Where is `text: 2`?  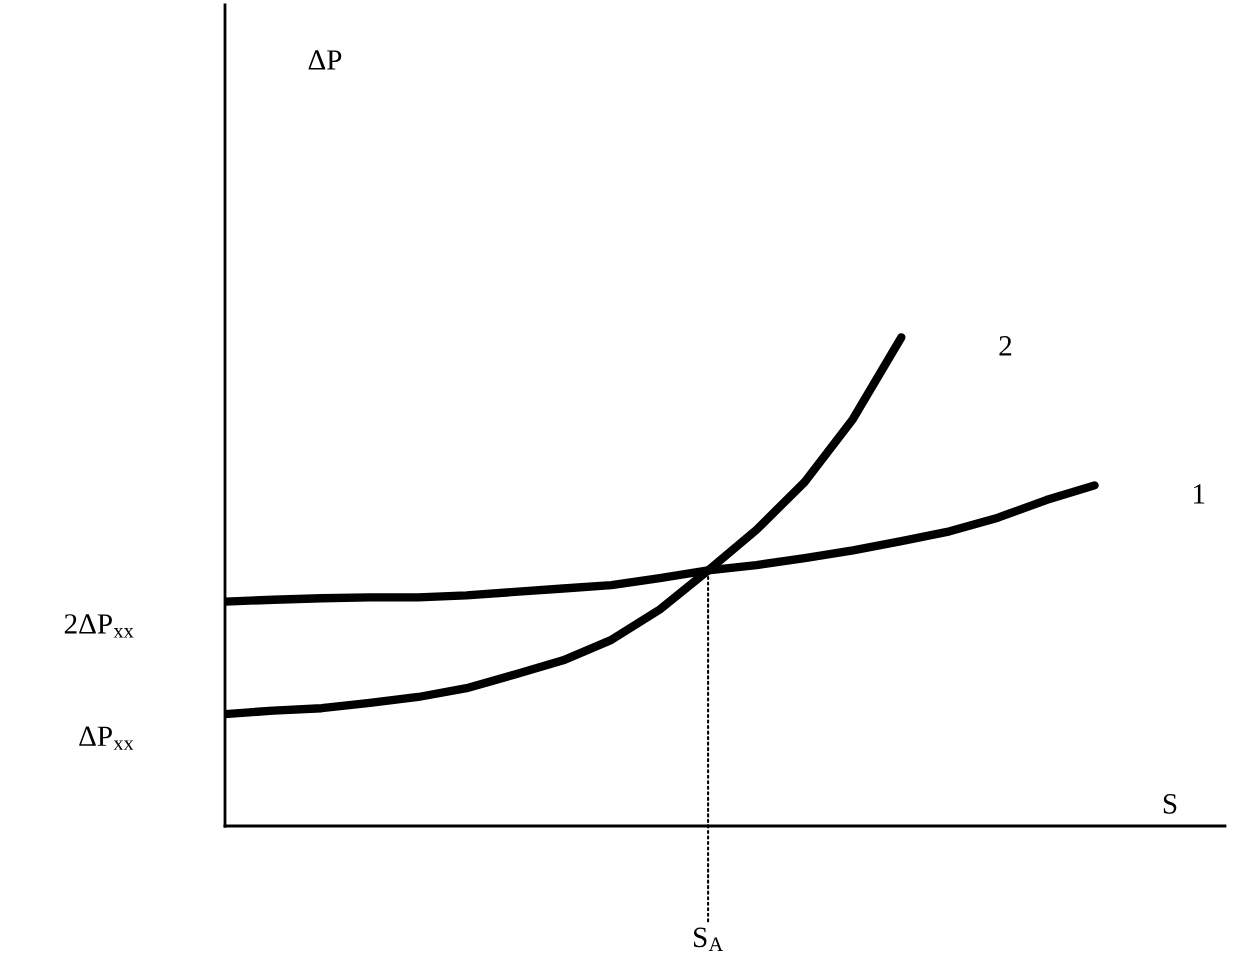 text: 2 is located at coordinates (1005, 346).